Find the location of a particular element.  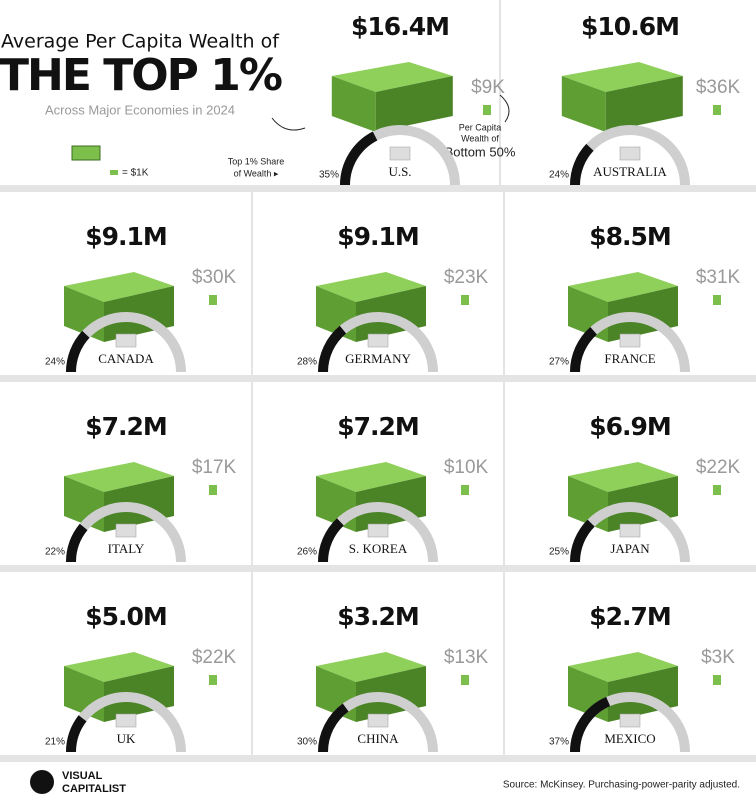

bottom50-wealth: $22K is located at coordinates (214, 657).